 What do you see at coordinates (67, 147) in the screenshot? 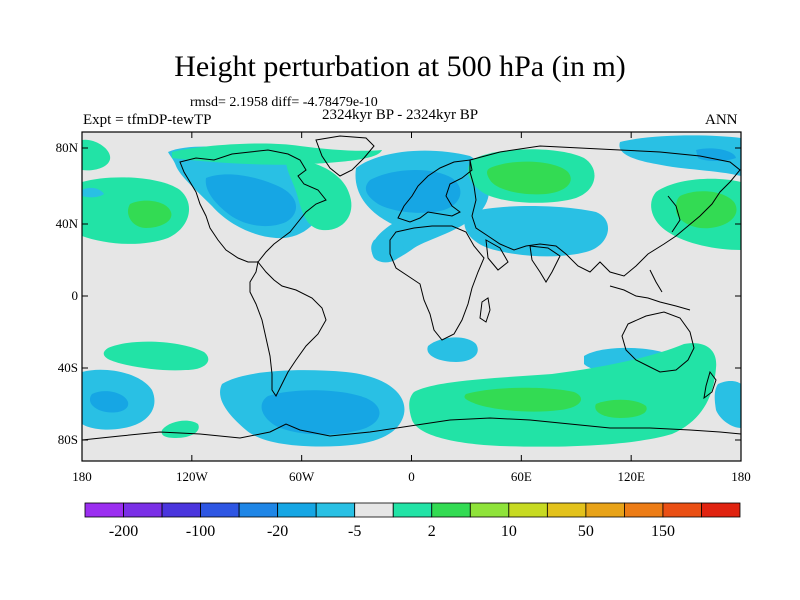
I see `lat-label: 80N` at bounding box center [67, 147].